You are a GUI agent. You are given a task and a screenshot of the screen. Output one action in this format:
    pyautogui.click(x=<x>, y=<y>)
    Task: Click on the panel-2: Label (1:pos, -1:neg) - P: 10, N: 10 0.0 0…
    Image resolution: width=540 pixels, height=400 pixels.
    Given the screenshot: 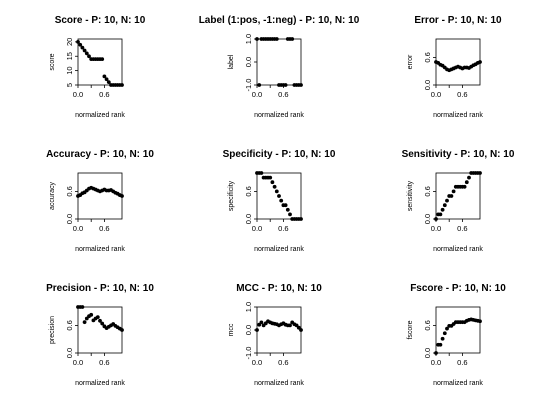 What is the action you would take?
    pyautogui.click(x=279, y=67)
    